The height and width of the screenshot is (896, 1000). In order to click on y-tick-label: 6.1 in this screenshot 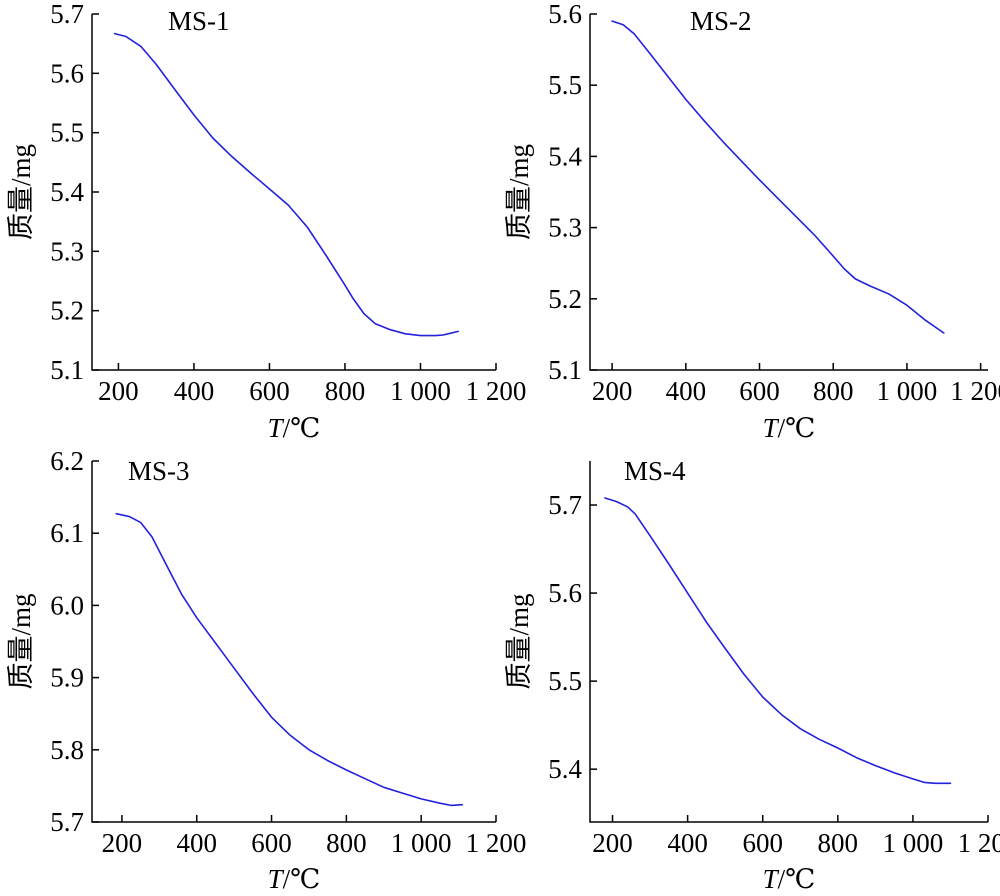, I will do `click(67, 533)`.